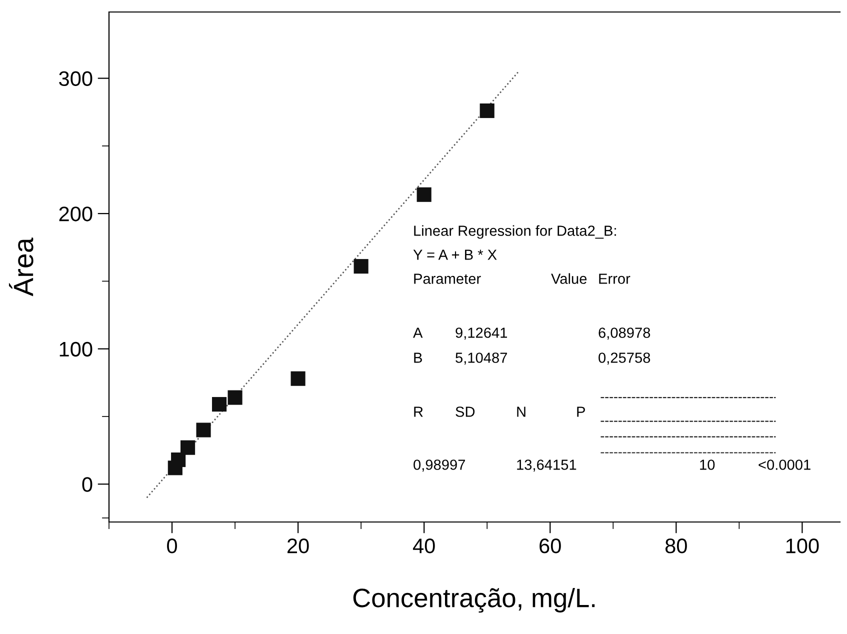  I want to click on y-tick-label: 100, so click(76, 349).